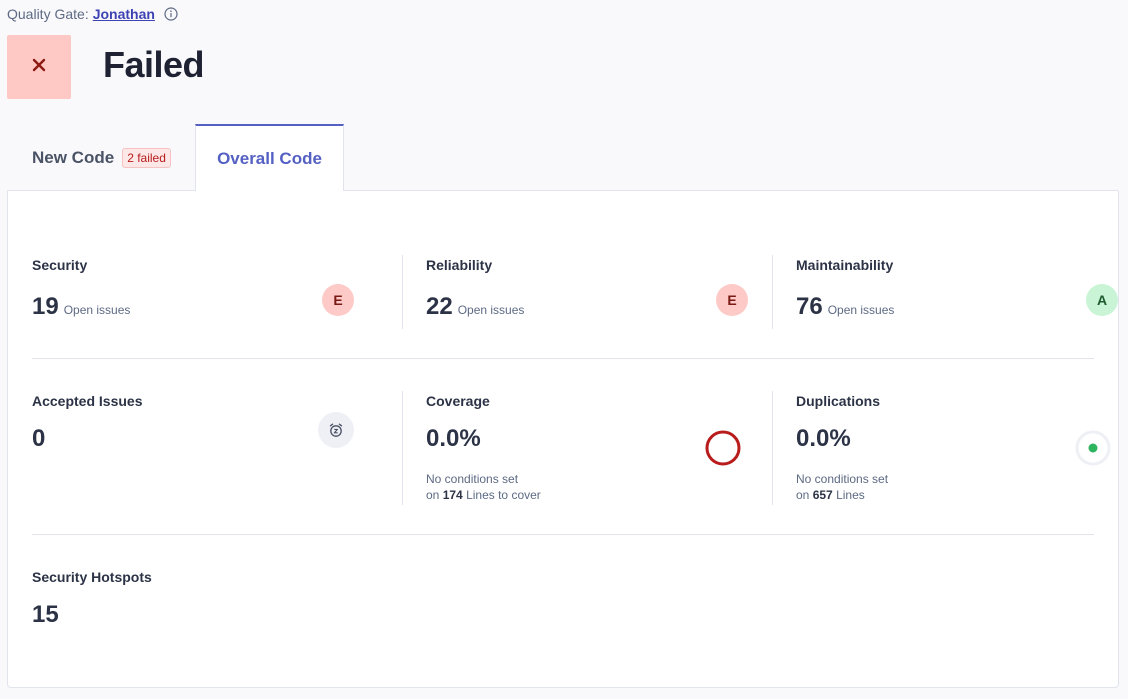 The image size is (1128, 699). I want to click on duplications-value: 0.0%, so click(823, 438).